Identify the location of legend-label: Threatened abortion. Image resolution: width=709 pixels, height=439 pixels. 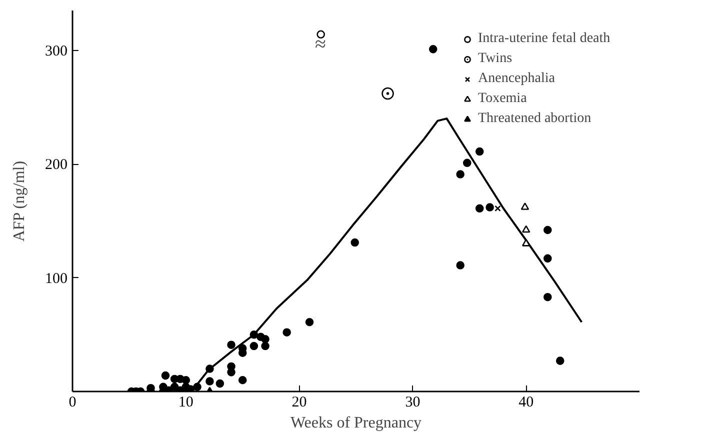
(535, 119).